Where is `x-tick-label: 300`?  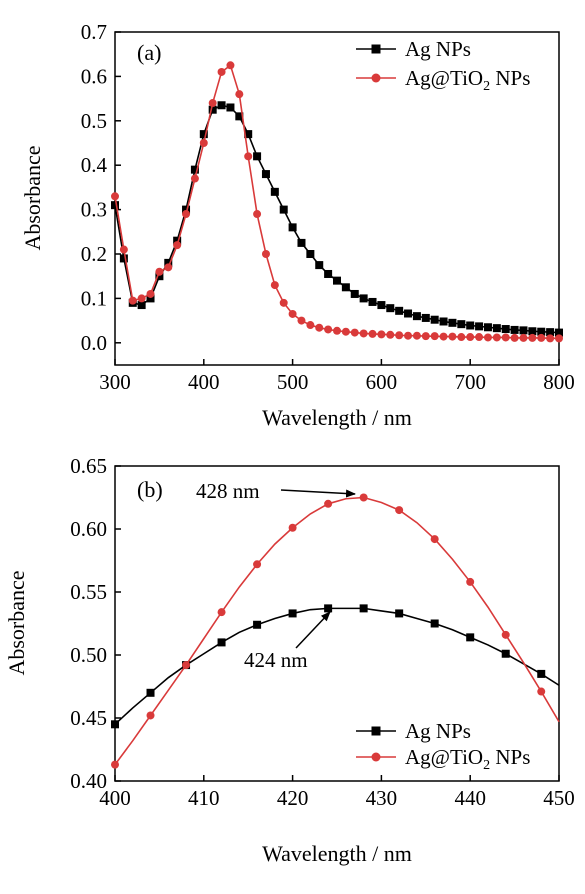 x-tick-label: 300 is located at coordinates (115, 382).